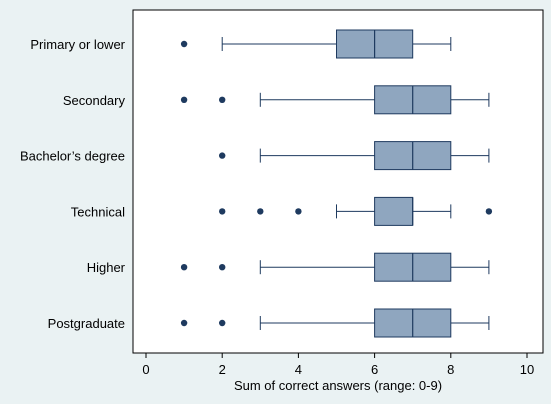  I want to click on box-group: Postgraduate, so click(269, 323).